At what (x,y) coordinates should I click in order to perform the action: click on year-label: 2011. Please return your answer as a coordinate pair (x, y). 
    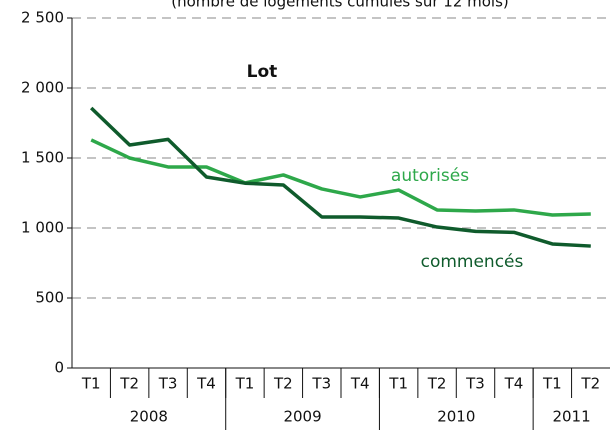
    Looking at the image, I should click on (571, 417).